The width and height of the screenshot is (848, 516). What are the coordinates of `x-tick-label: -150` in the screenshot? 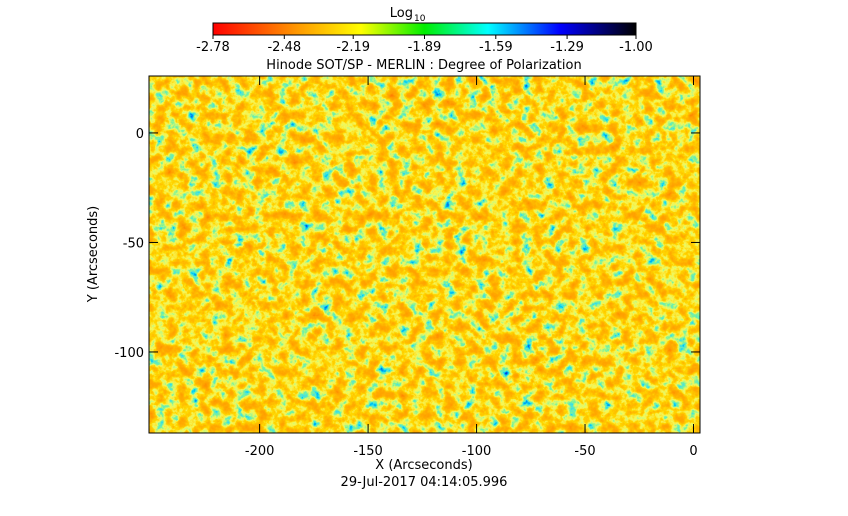 It's located at (368, 451).